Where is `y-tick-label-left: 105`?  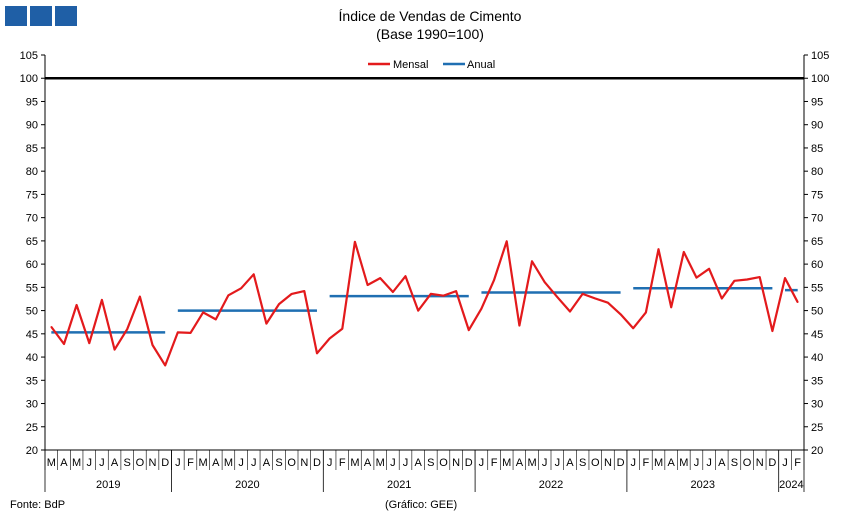 y-tick-label-left: 105 is located at coordinates (29, 56).